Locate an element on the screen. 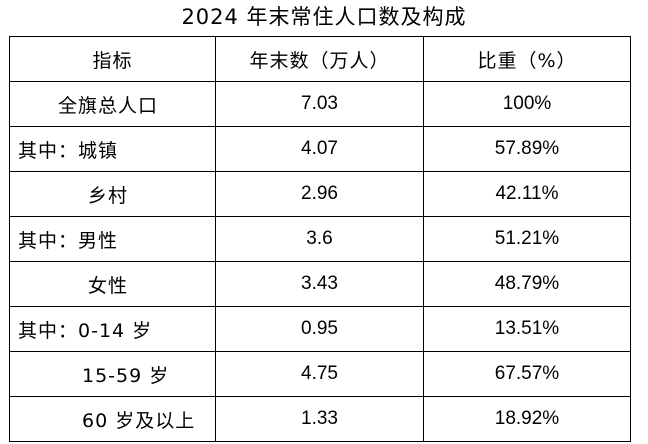  header-share: 比重（%） is located at coordinates (527, 59).